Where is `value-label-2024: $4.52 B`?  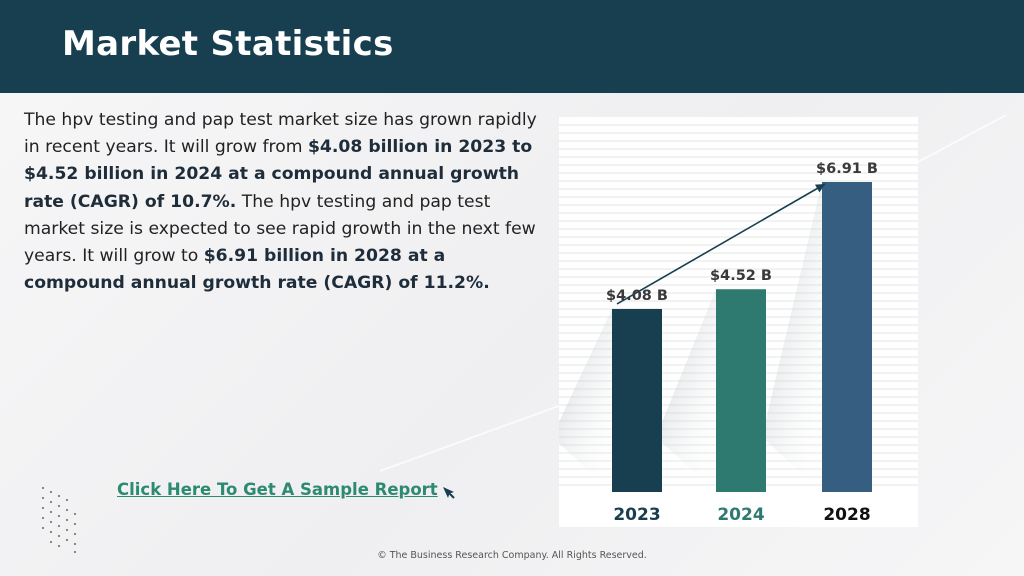
value-label-2024: $4.52 B is located at coordinates (741, 276).